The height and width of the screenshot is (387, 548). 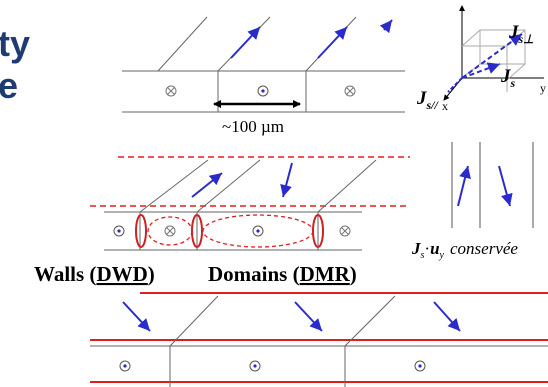 I want to click on spin-current-axes: x y Js// Js Js⊥, so click(x=481, y=59).